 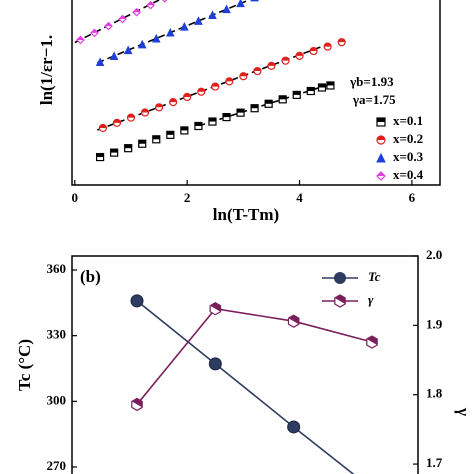 I want to click on x-tick-label: 6, so click(x=412, y=197).